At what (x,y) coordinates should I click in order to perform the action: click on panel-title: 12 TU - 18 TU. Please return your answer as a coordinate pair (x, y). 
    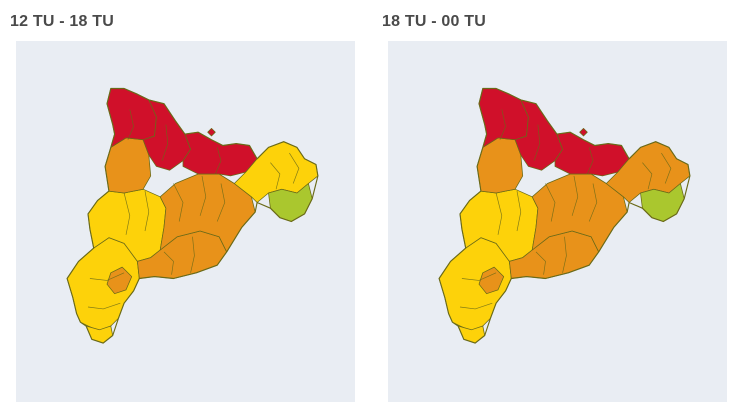
    Looking at the image, I should click on (62, 21).